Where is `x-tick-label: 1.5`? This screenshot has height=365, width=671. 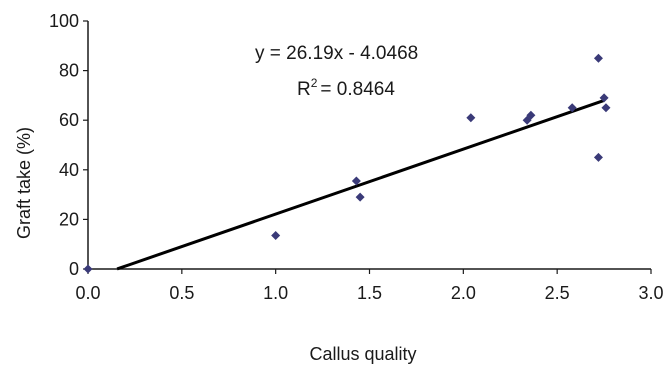
x-tick-label: 1.5 is located at coordinates (369, 293).